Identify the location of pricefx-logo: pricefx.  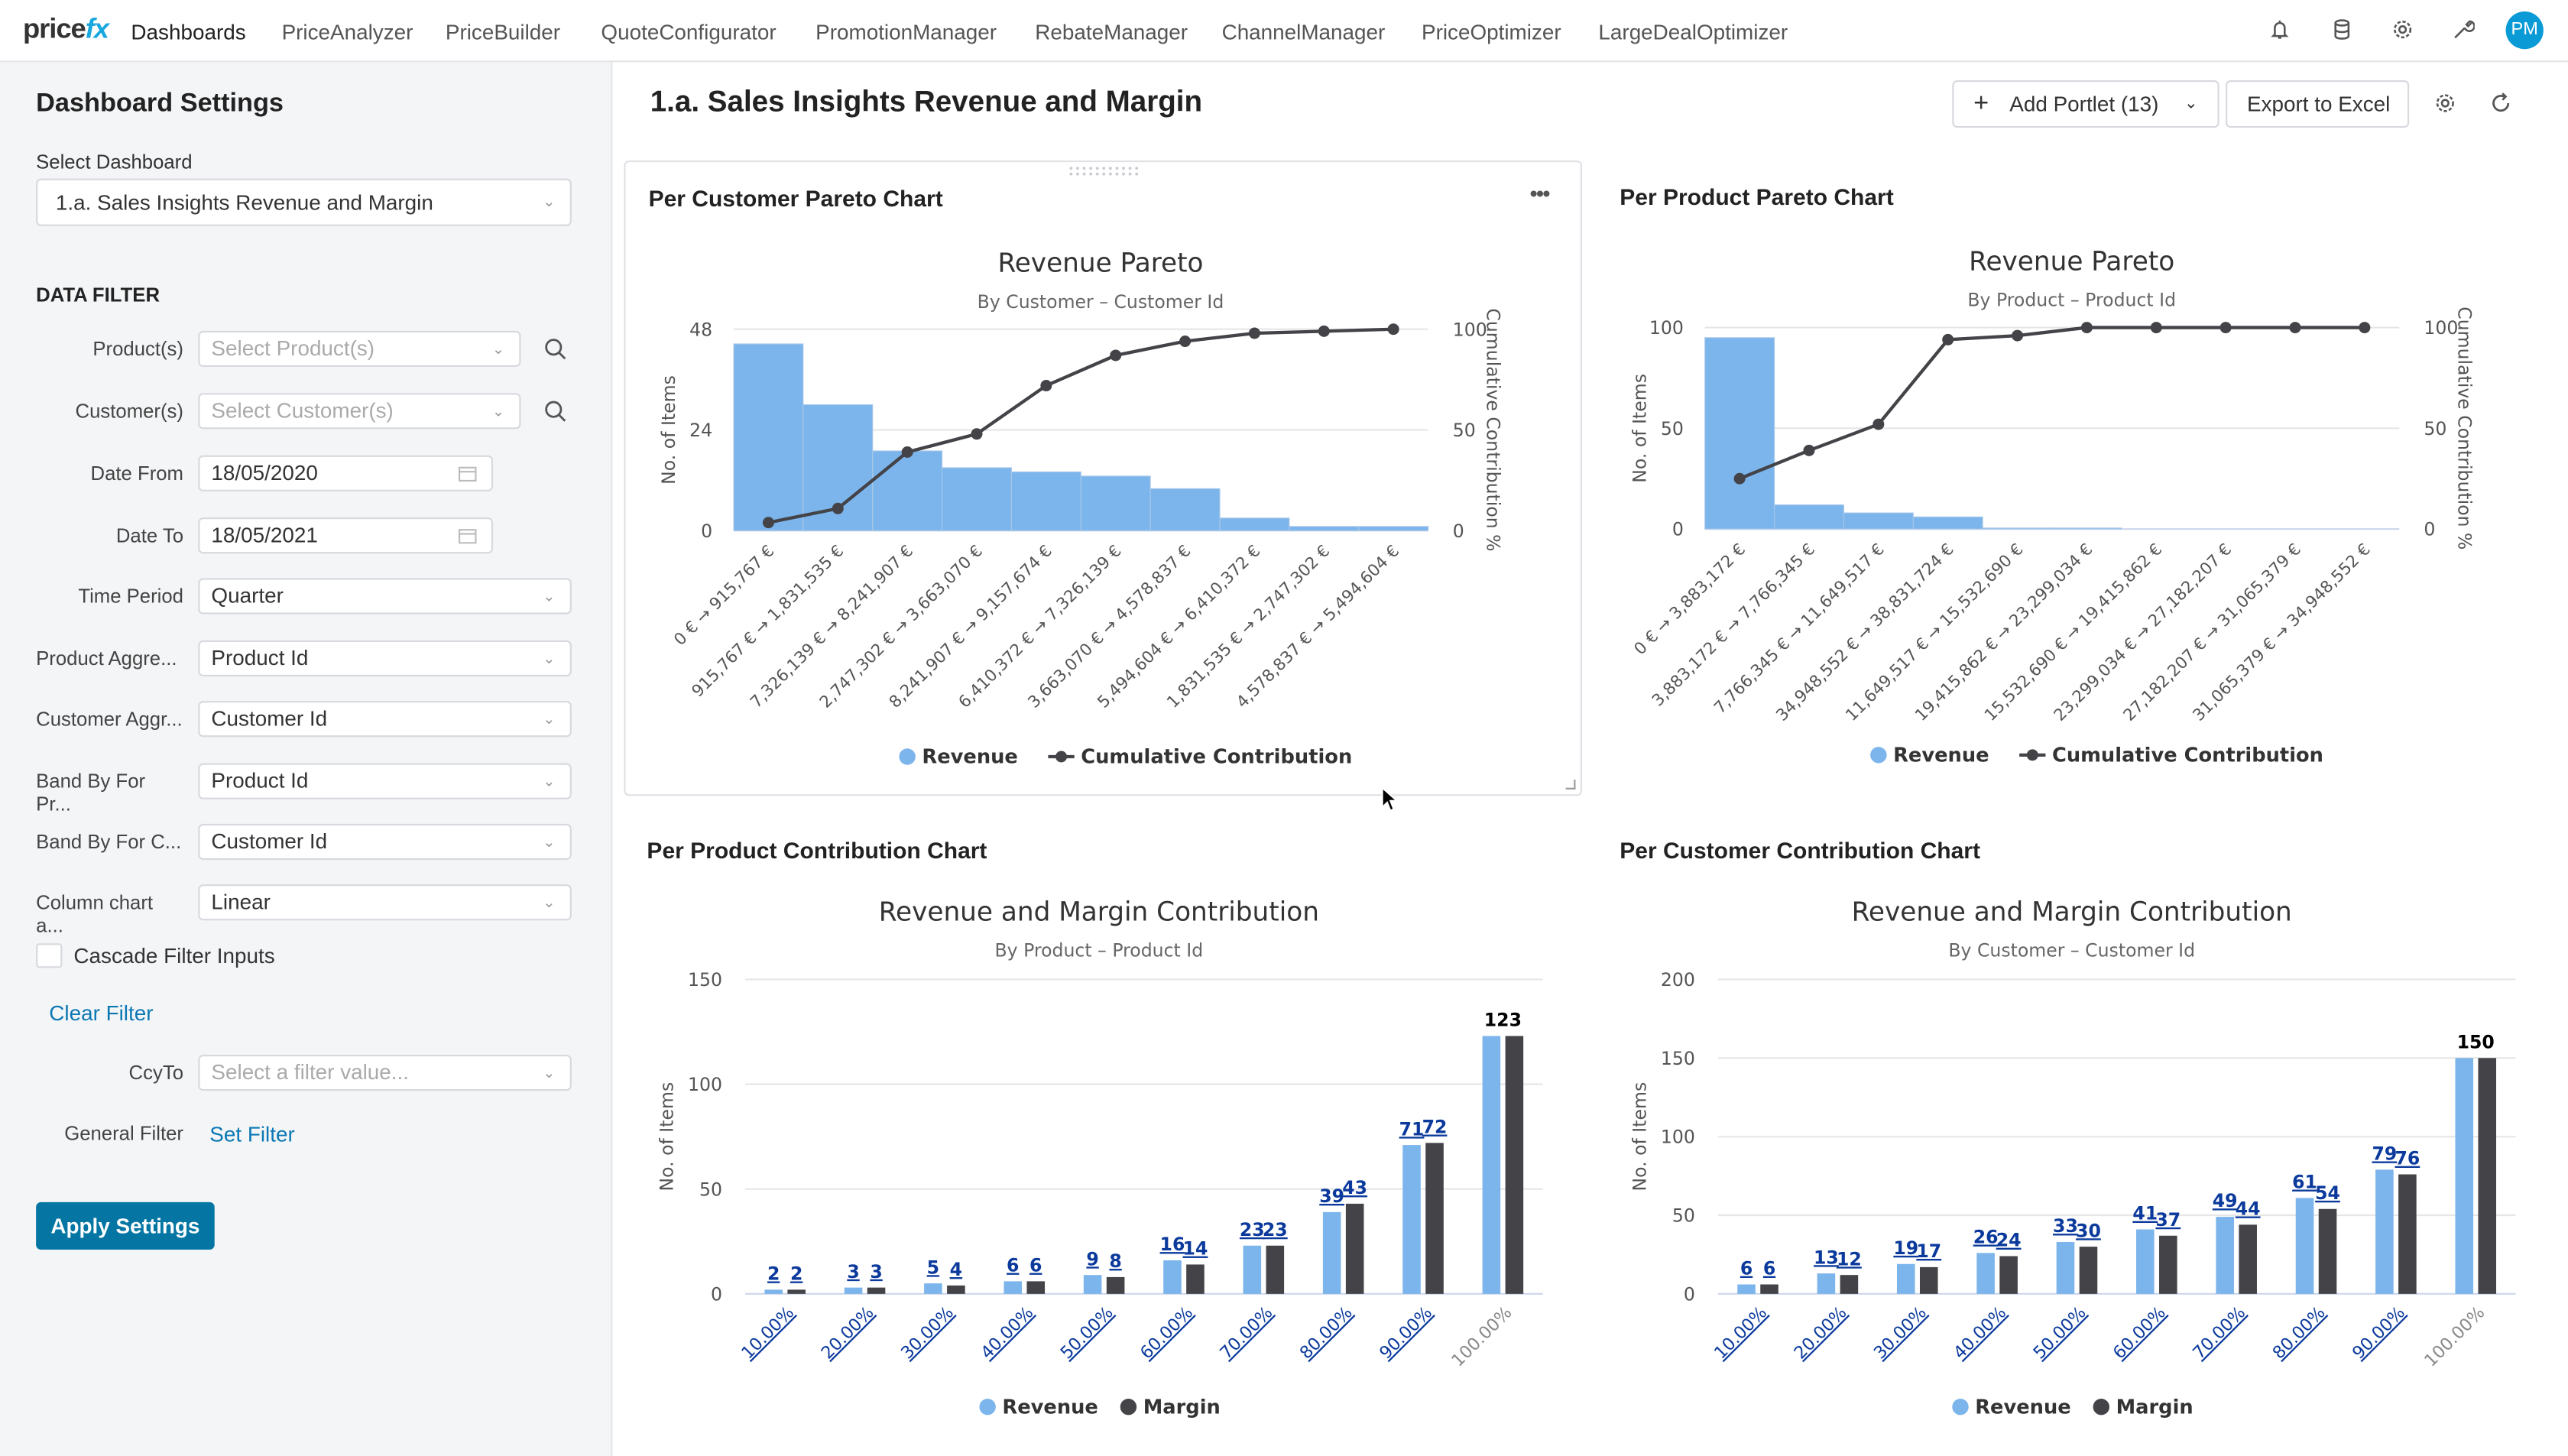
(66, 29).